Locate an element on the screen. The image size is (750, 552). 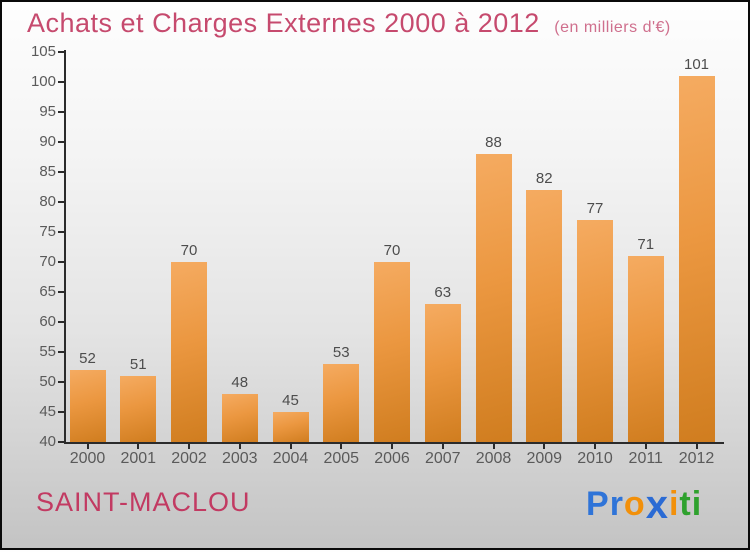
y-tick-label: 90 is located at coordinates (47, 141).